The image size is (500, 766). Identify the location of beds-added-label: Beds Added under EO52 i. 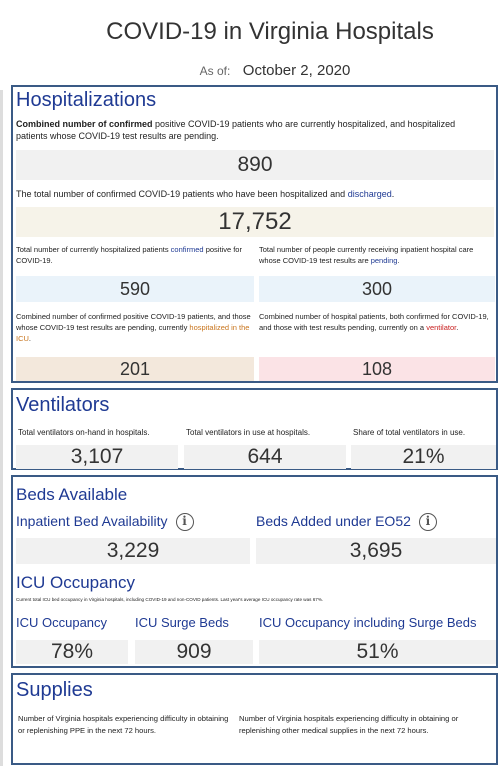
(346, 522).